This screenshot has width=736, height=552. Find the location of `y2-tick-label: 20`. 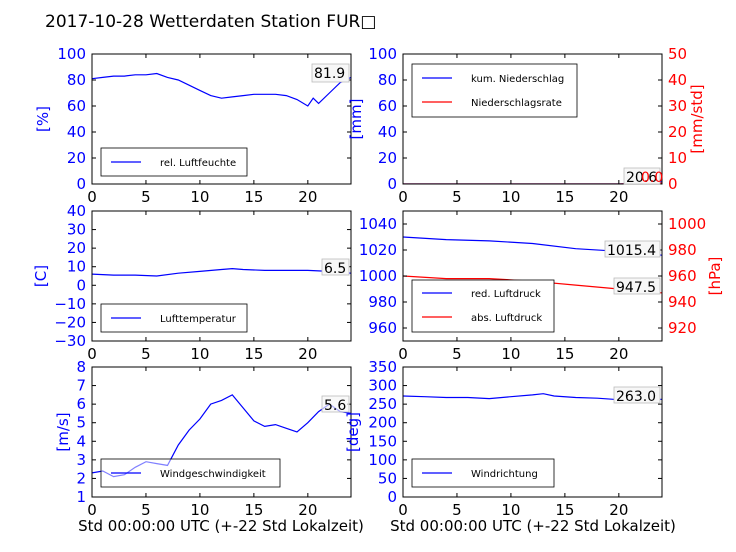

y2-tick-label: 20 is located at coordinates (677, 132).